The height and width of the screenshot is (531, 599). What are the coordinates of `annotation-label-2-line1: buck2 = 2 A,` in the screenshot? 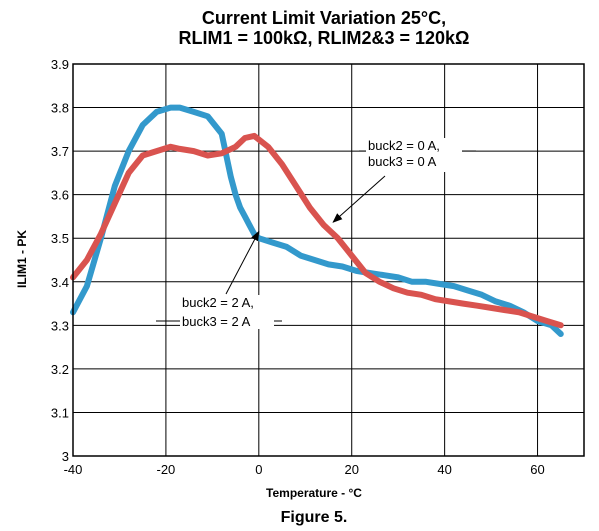 It's located at (218, 302).